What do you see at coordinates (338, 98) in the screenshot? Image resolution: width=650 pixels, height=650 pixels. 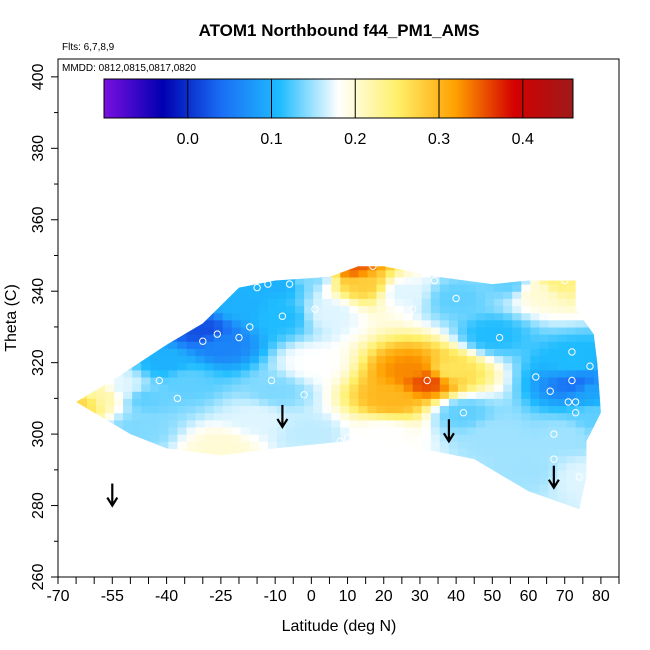 I see `colorbar-gradient` at bounding box center [338, 98].